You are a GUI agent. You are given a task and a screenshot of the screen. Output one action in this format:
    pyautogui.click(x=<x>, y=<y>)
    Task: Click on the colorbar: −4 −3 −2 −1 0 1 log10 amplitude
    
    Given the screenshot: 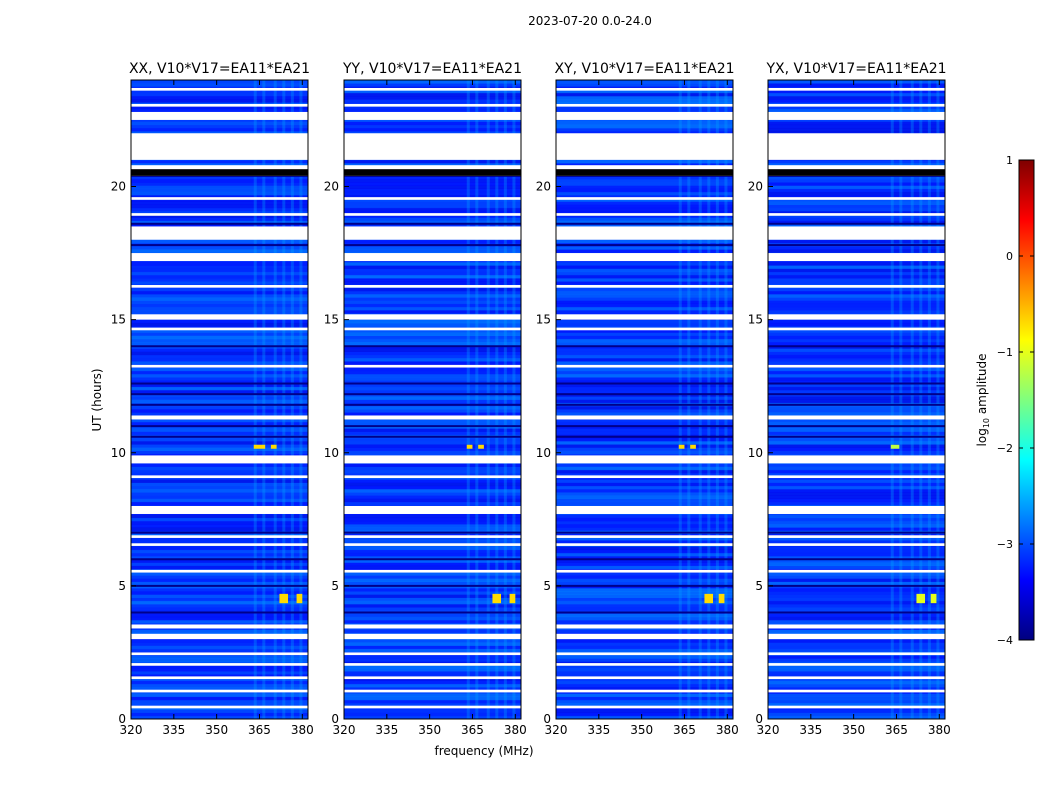 What is the action you would take?
    pyautogui.click(x=1005, y=400)
    